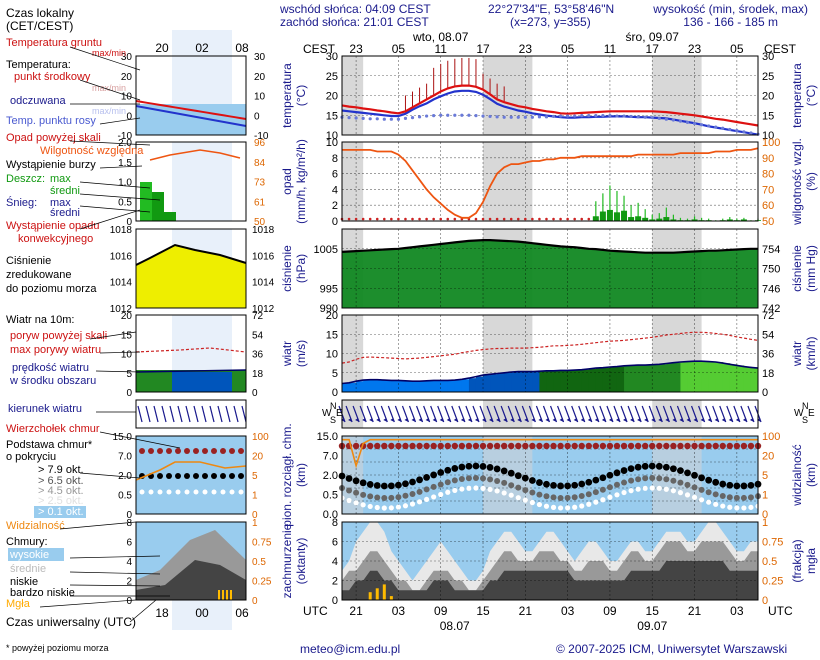  I want to click on series-wind-speed-line, so click(550, 372).